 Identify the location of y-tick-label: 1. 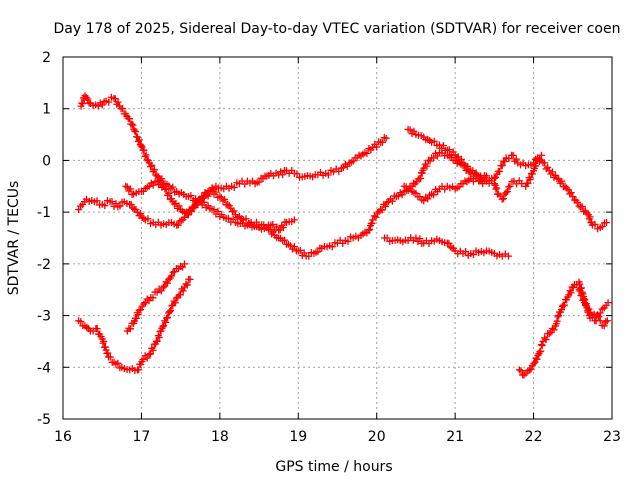
(46, 110).